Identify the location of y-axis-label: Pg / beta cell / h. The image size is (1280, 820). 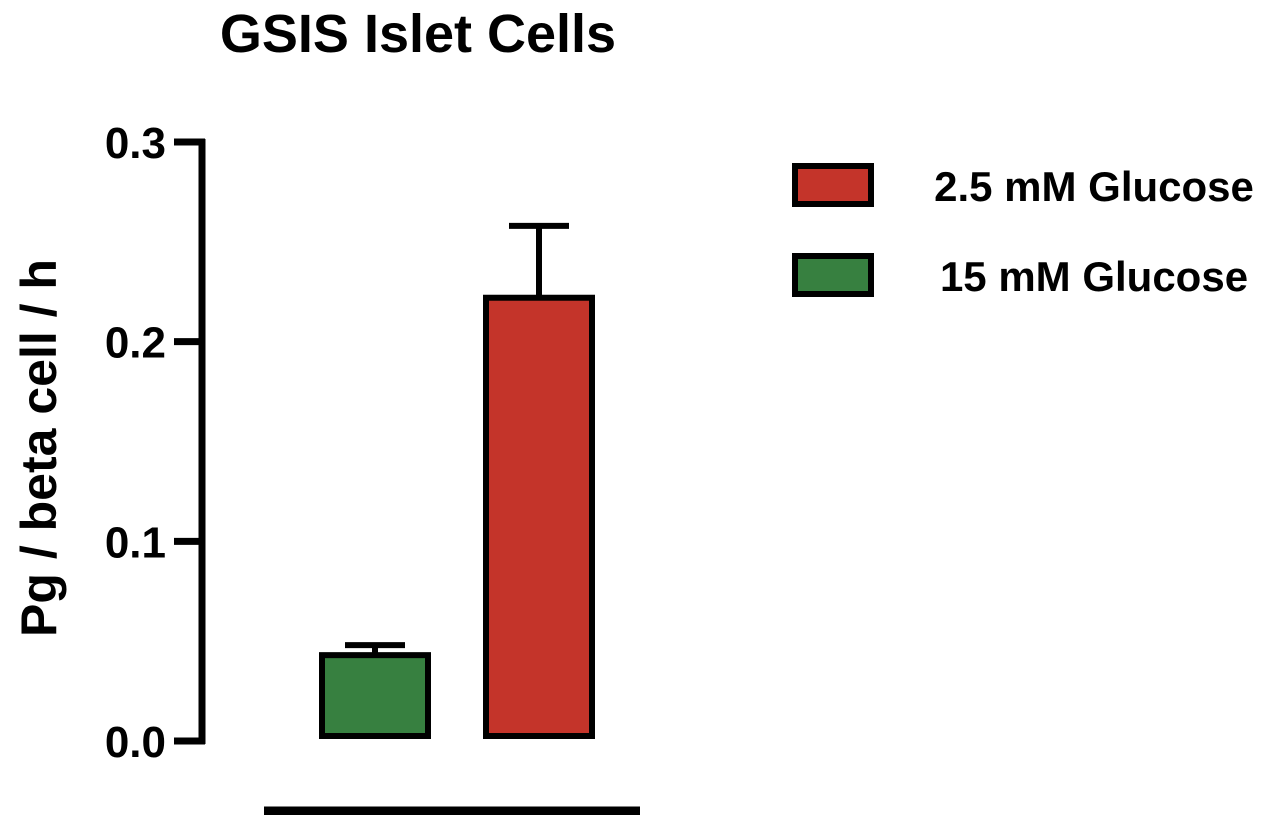
(39, 448).